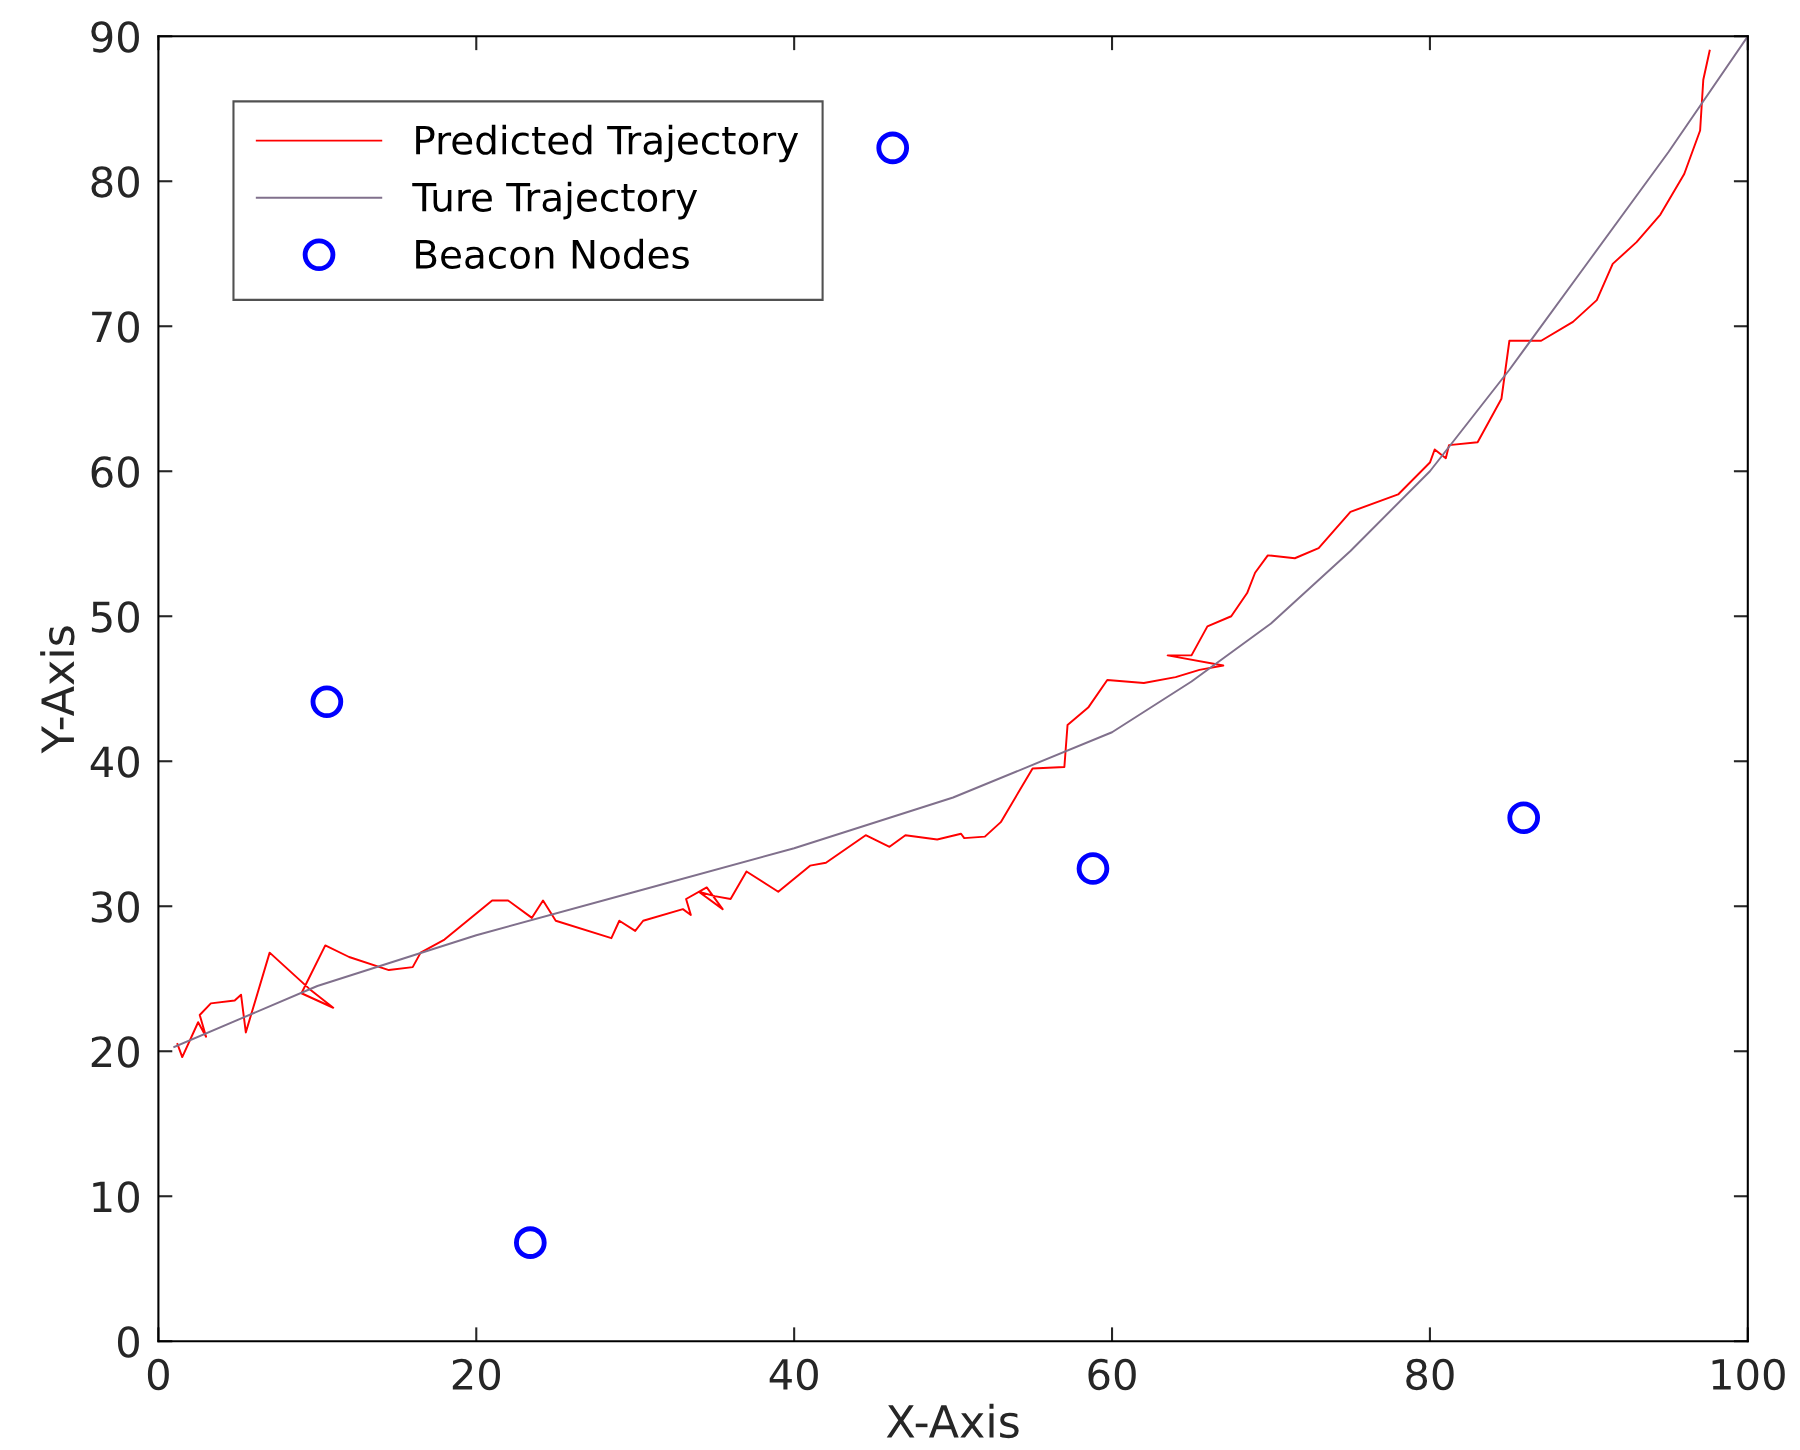 This screenshot has width=1800, height=1450. Describe the element at coordinates (115, 37) in the screenshot. I see `y-tick-label: 90` at that location.